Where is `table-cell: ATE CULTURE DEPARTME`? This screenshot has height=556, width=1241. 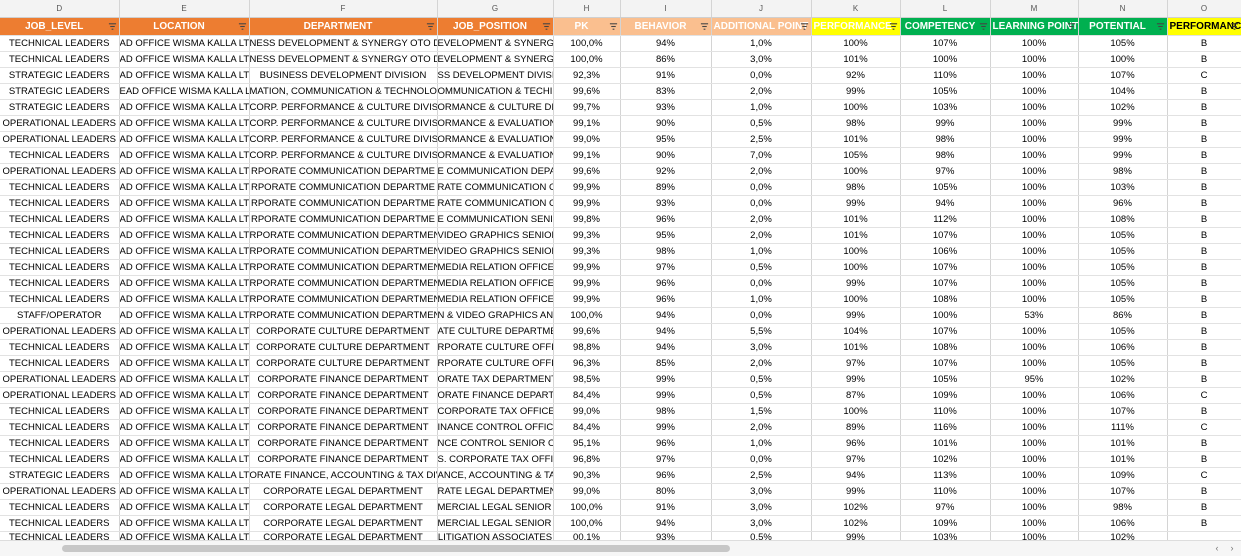
table-cell: ATE CULTURE DEPARTME is located at coordinates (495, 331).